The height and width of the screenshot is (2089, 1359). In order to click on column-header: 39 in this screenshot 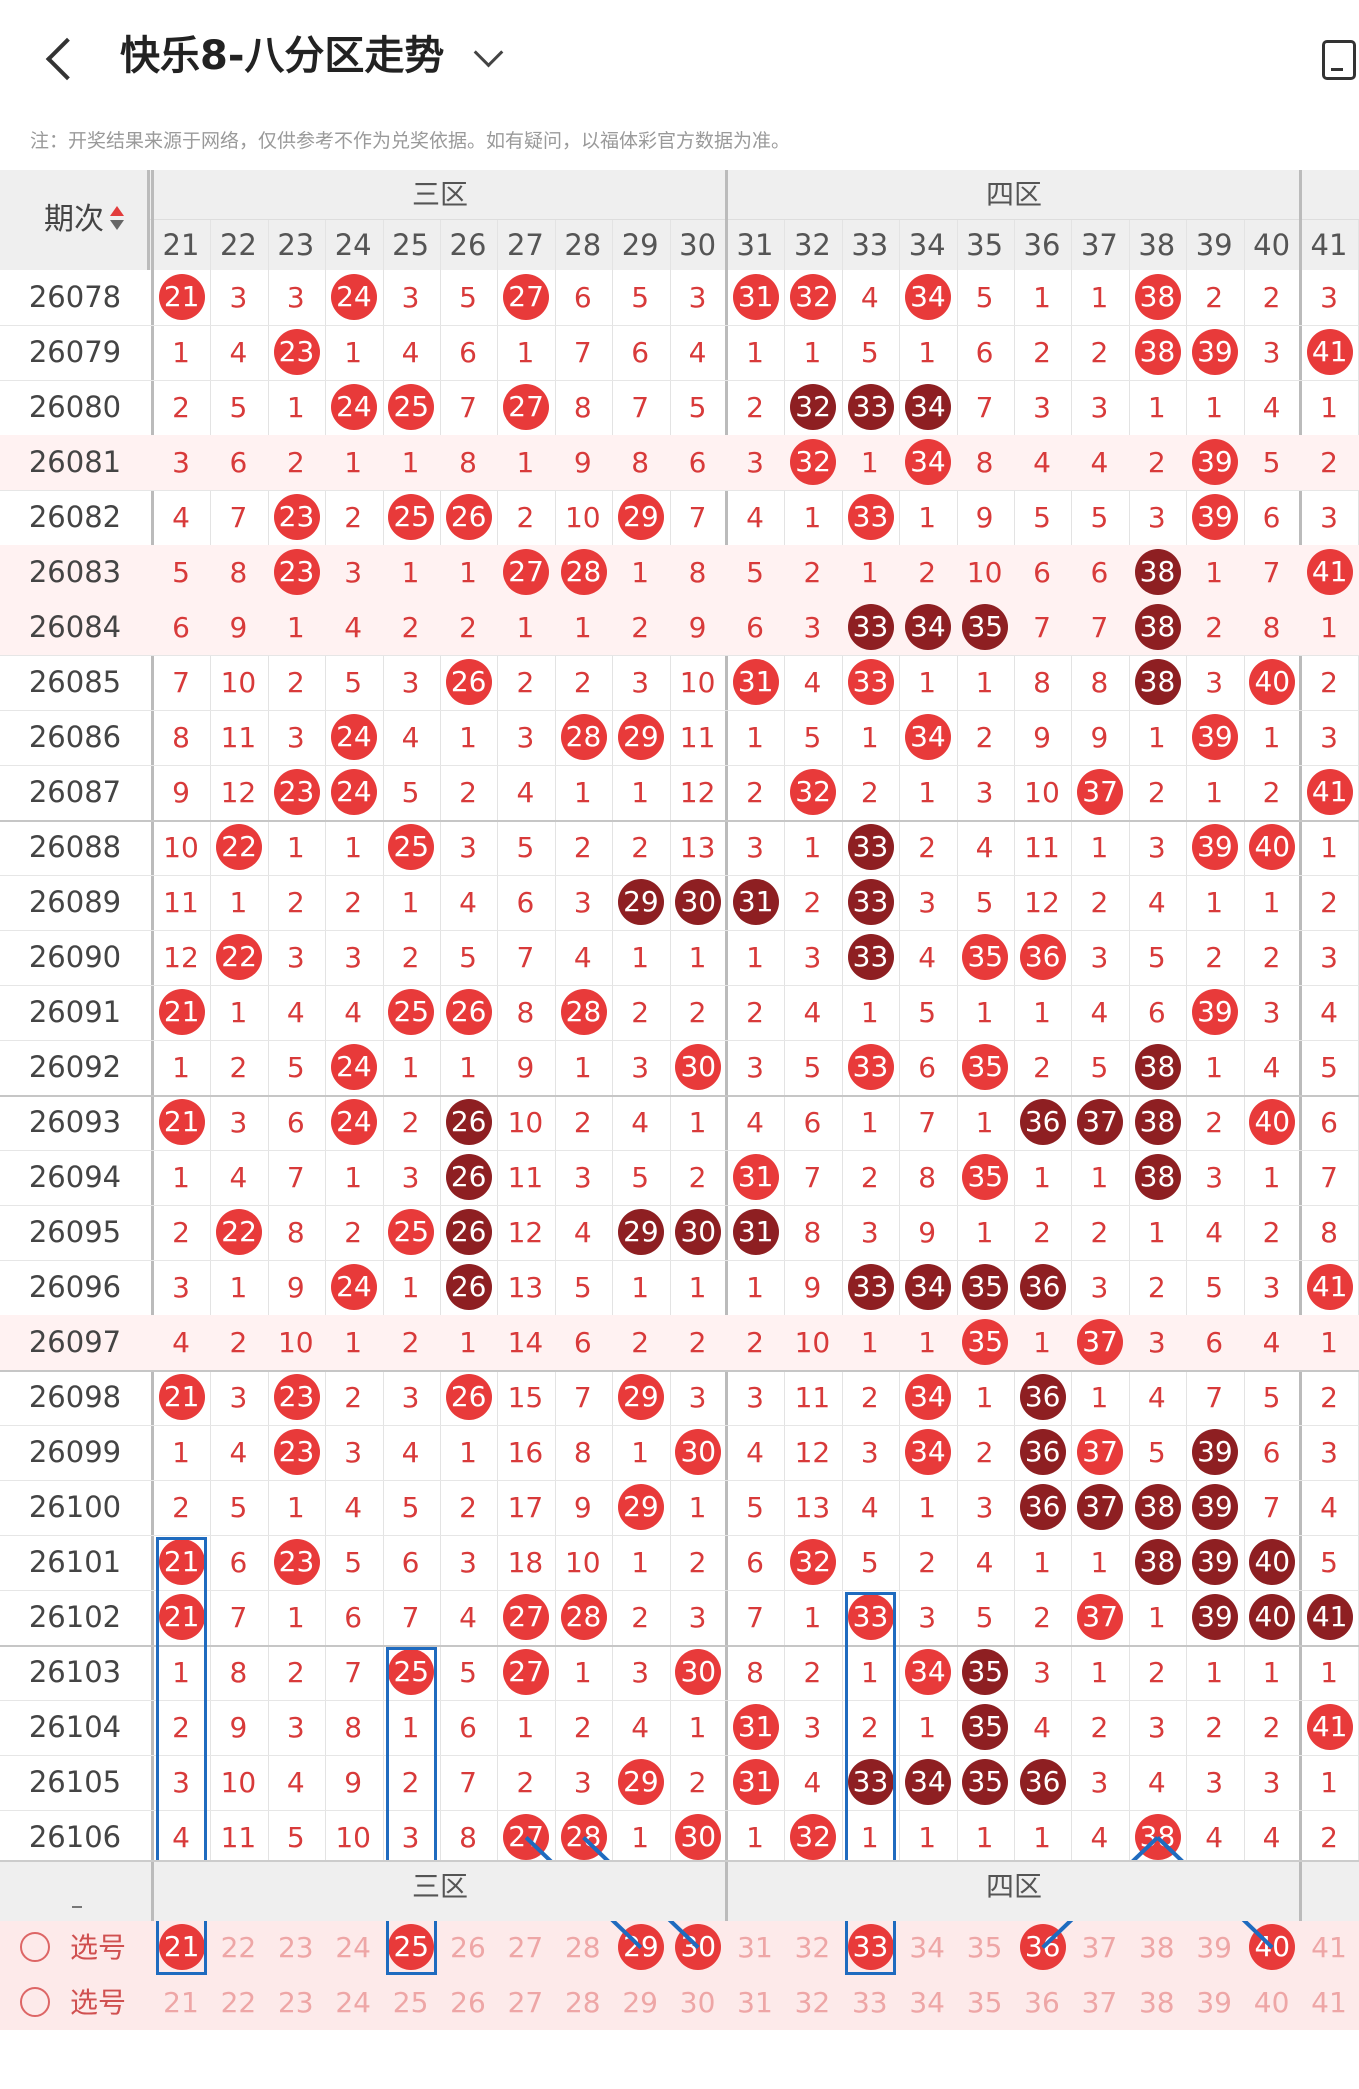, I will do `click(1214, 245)`.